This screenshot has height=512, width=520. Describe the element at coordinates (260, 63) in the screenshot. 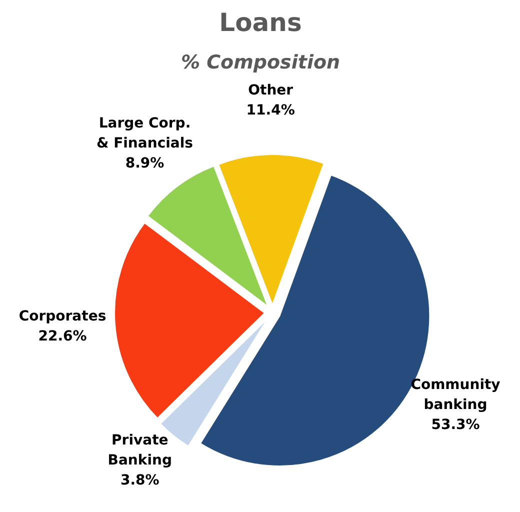

I see `chart-subtitle: % Composition` at that location.